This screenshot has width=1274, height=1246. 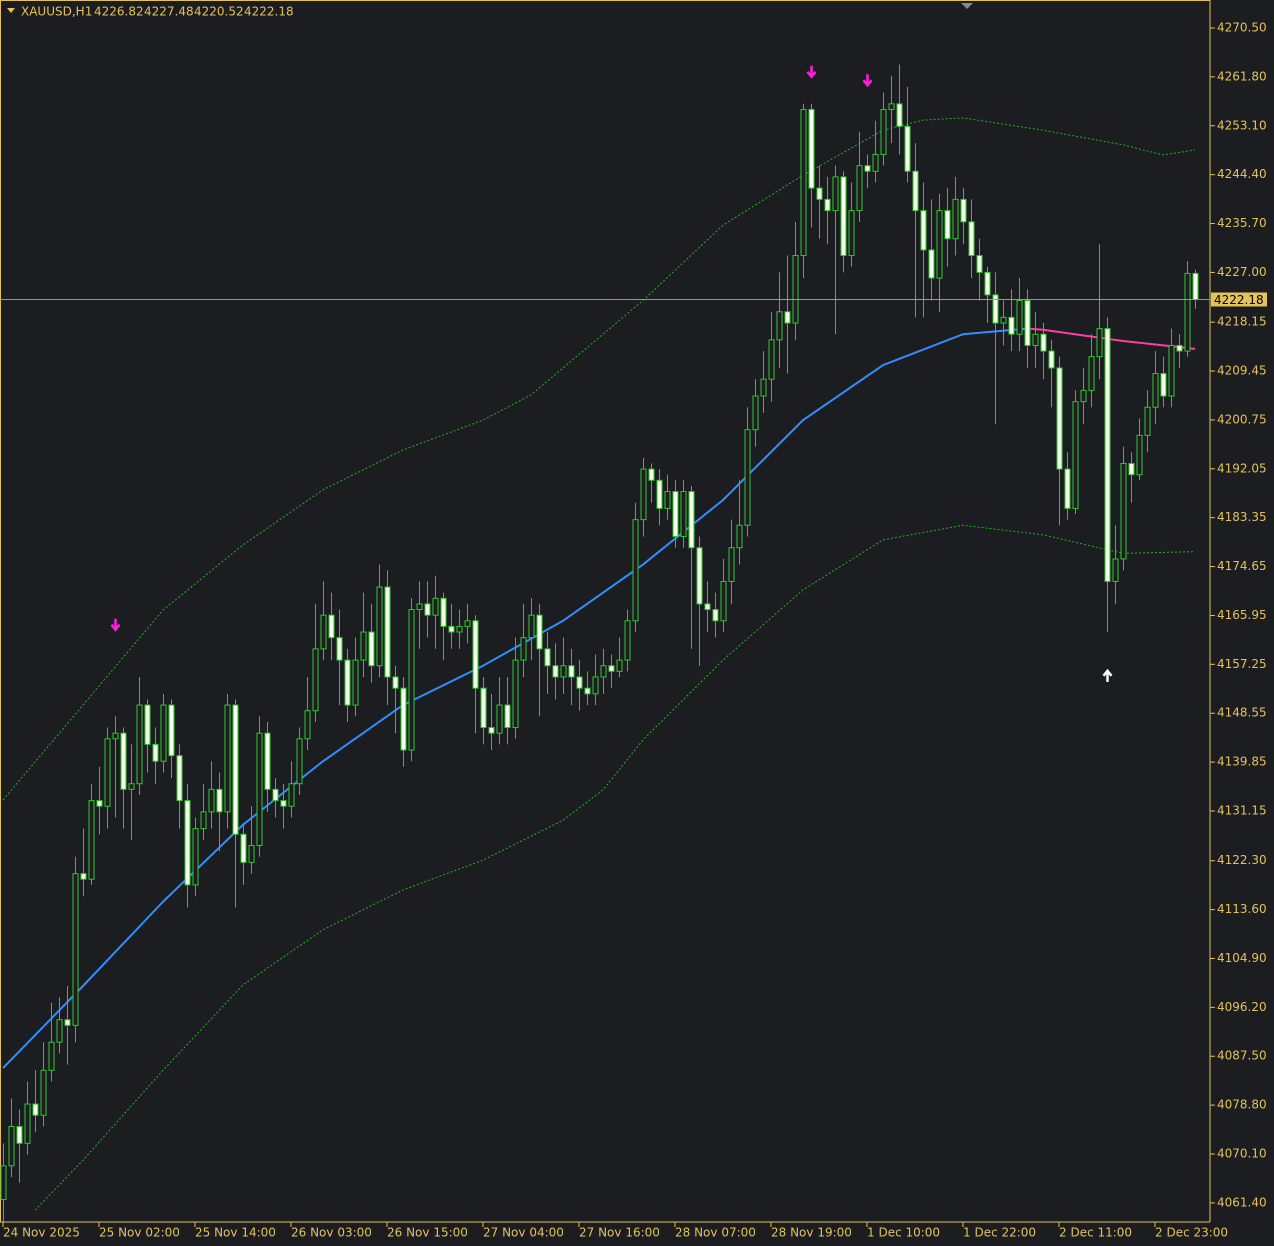 What do you see at coordinates (1242, 517) in the screenshot?
I see `y-tick-label: 4183.35` at bounding box center [1242, 517].